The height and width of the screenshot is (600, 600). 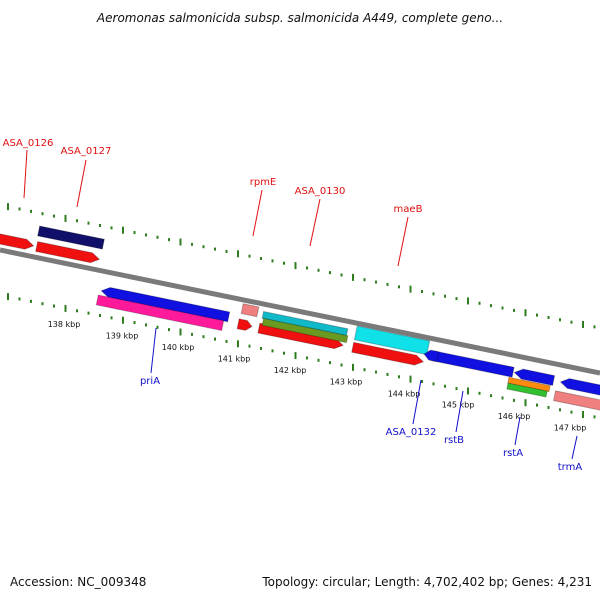 I want to click on accession-text: Accession: NC_009348, so click(x=78, y=582).